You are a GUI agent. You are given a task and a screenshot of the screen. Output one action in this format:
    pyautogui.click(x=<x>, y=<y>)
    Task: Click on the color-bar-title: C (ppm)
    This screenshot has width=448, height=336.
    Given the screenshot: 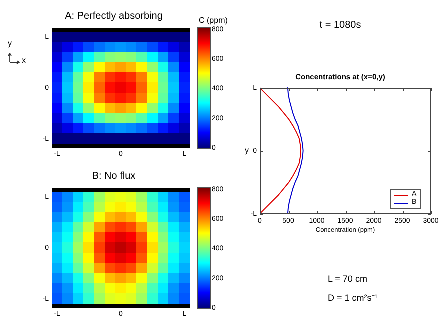 What is the action you would take?
    pyautogui.click(x=213, y=21)
    